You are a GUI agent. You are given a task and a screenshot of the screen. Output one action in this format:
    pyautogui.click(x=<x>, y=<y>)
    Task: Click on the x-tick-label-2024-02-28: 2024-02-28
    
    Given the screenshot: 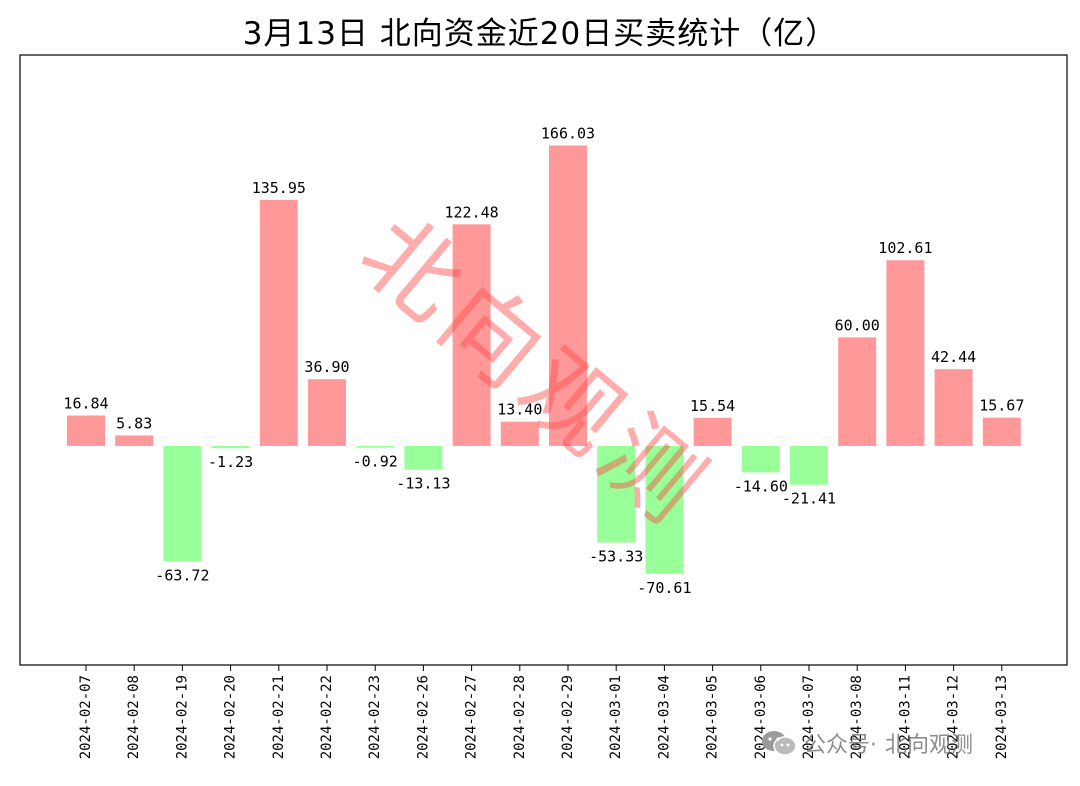 What is the action you would take?
    pyautogui.click(x=520, y=717)
    